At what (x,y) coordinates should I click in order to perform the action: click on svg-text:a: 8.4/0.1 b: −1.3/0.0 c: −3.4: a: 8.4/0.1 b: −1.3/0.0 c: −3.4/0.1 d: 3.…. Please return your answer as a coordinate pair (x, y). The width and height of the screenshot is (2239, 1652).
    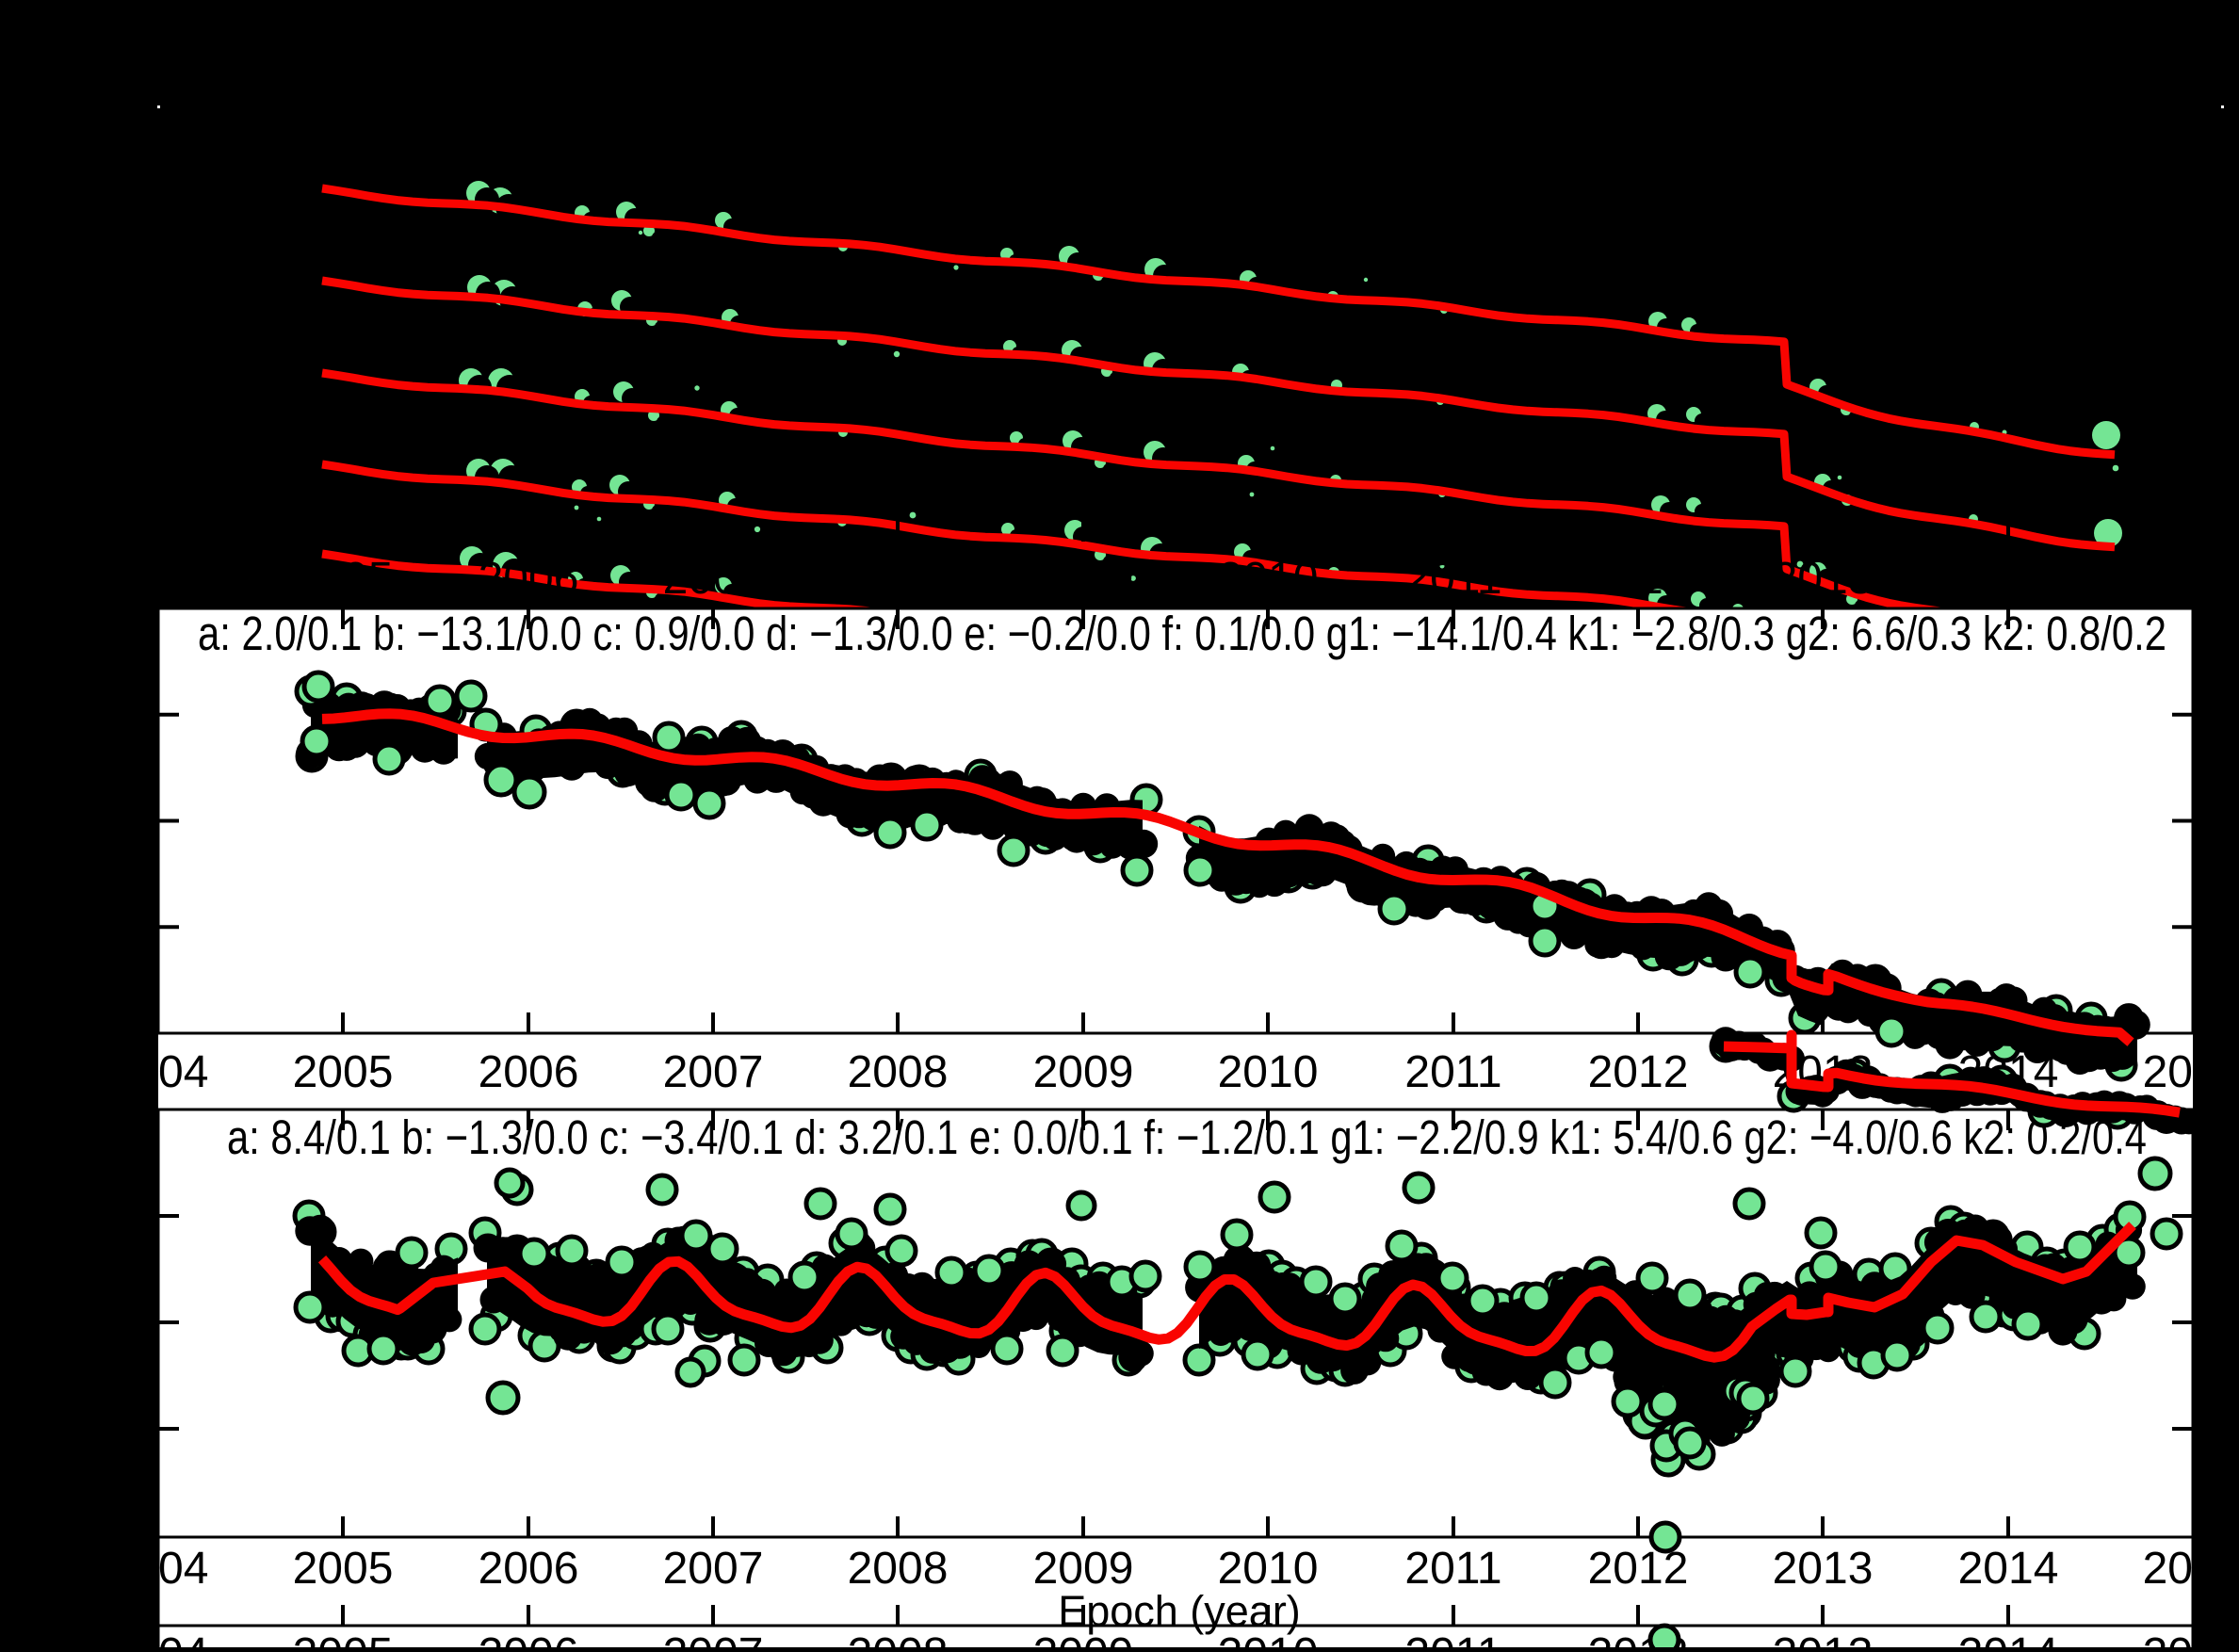
    Looking at the image, I should click on (1187, 1137).